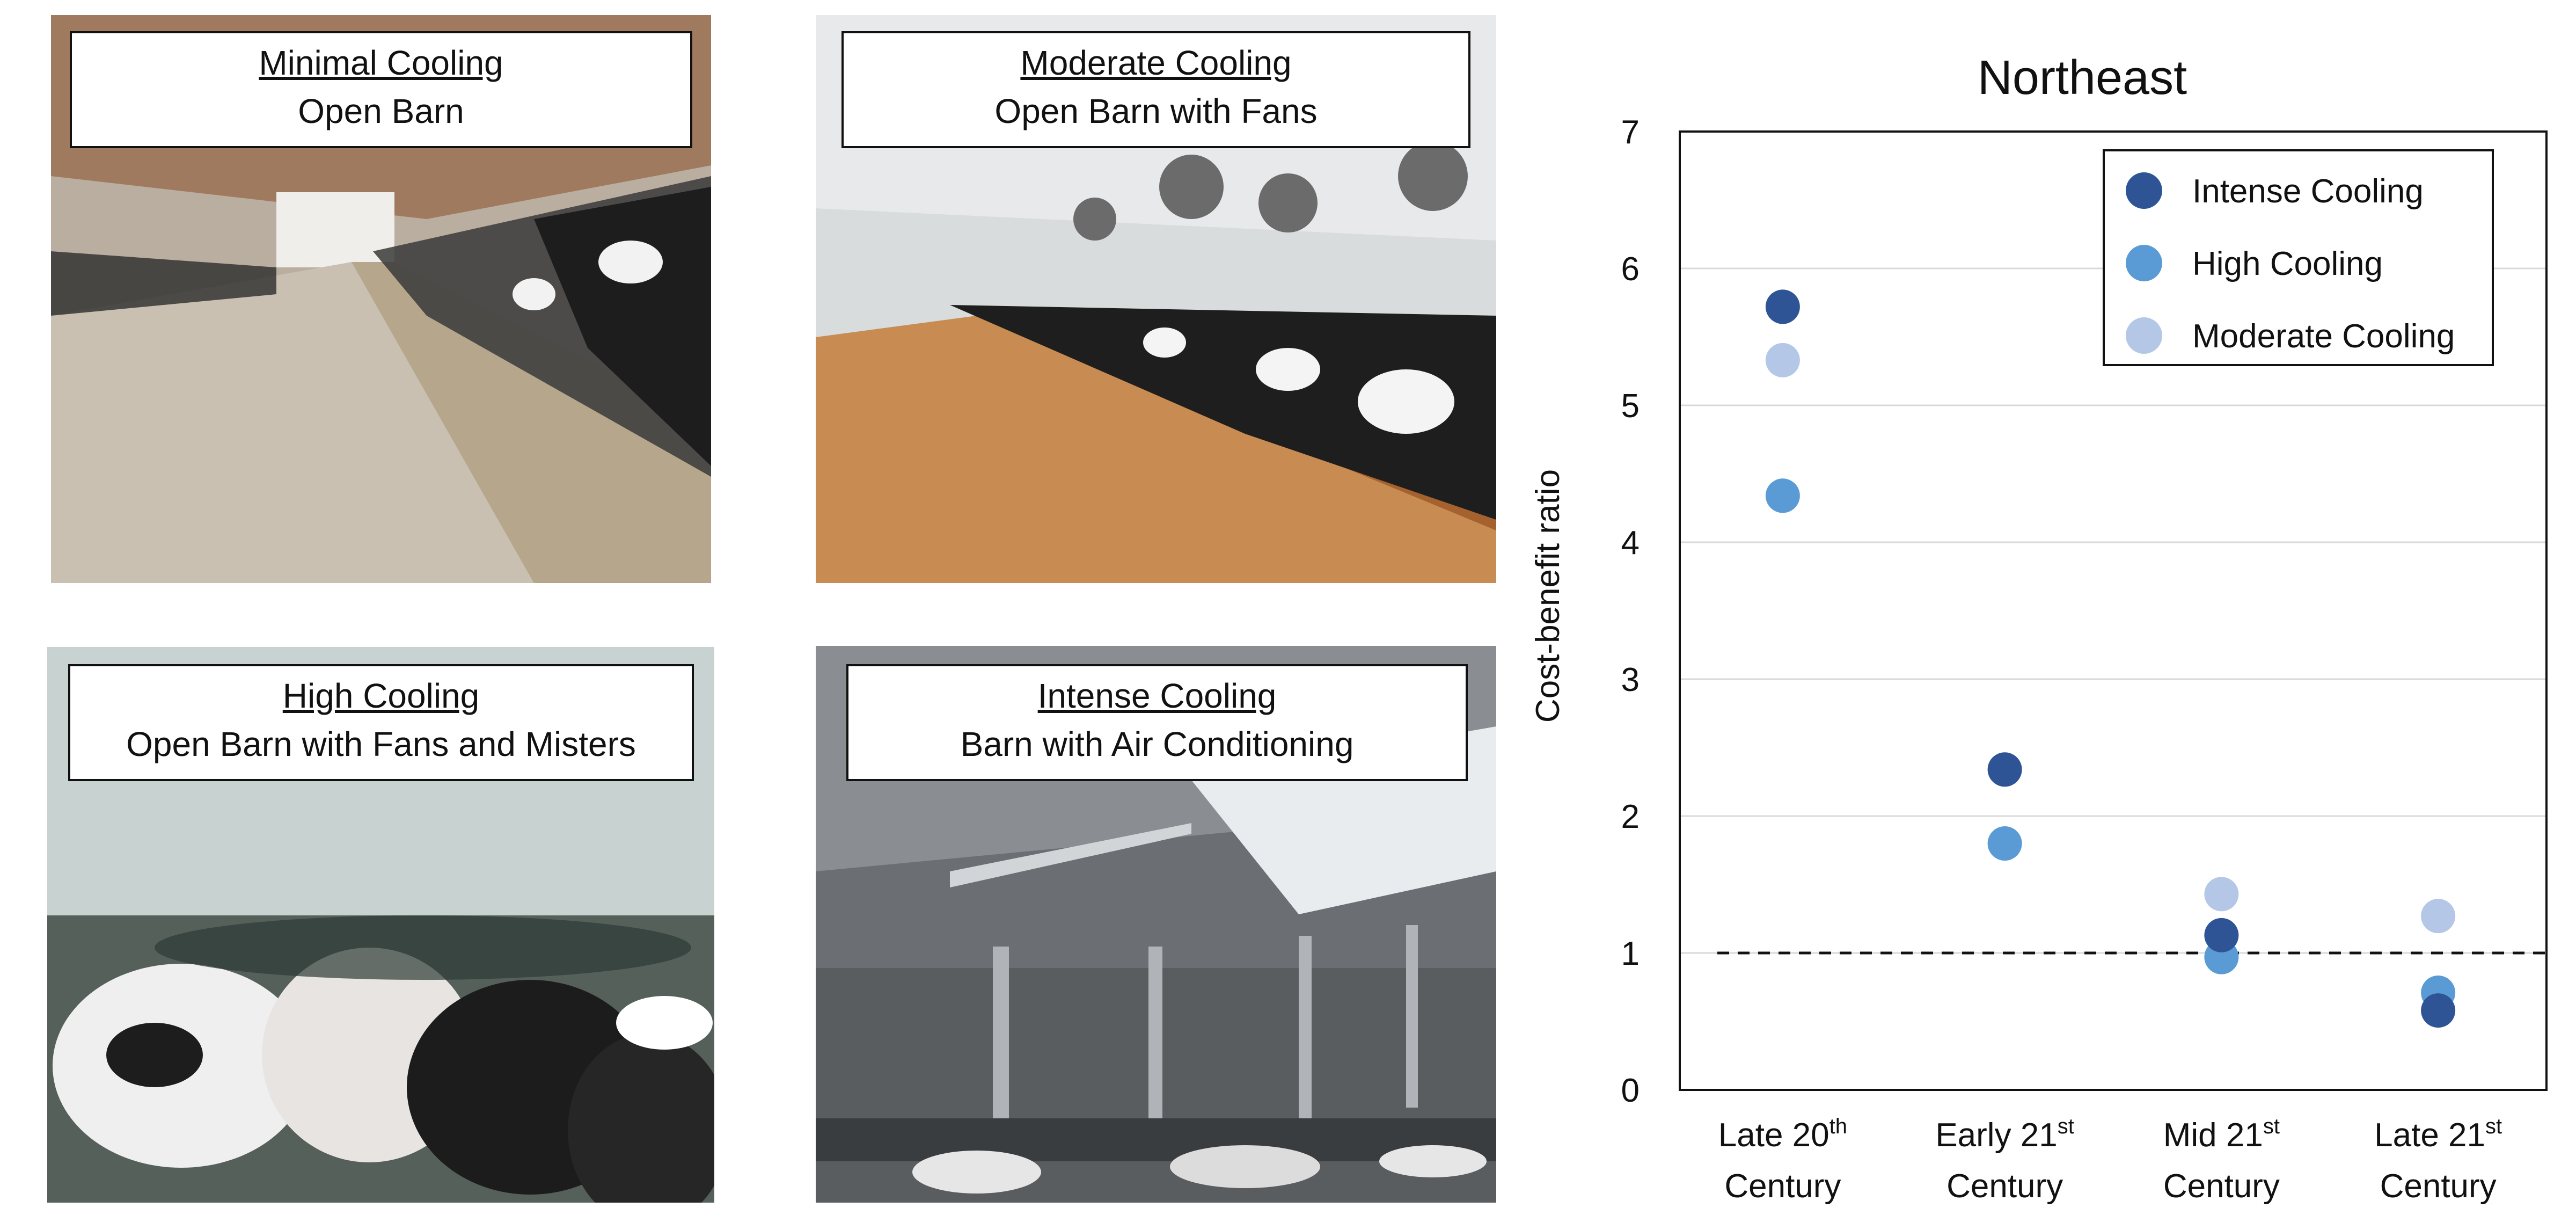  Describe the element at coordinates (2308, 191) in the screenshot. I see `legend-label: Intense Cooling` at that location.